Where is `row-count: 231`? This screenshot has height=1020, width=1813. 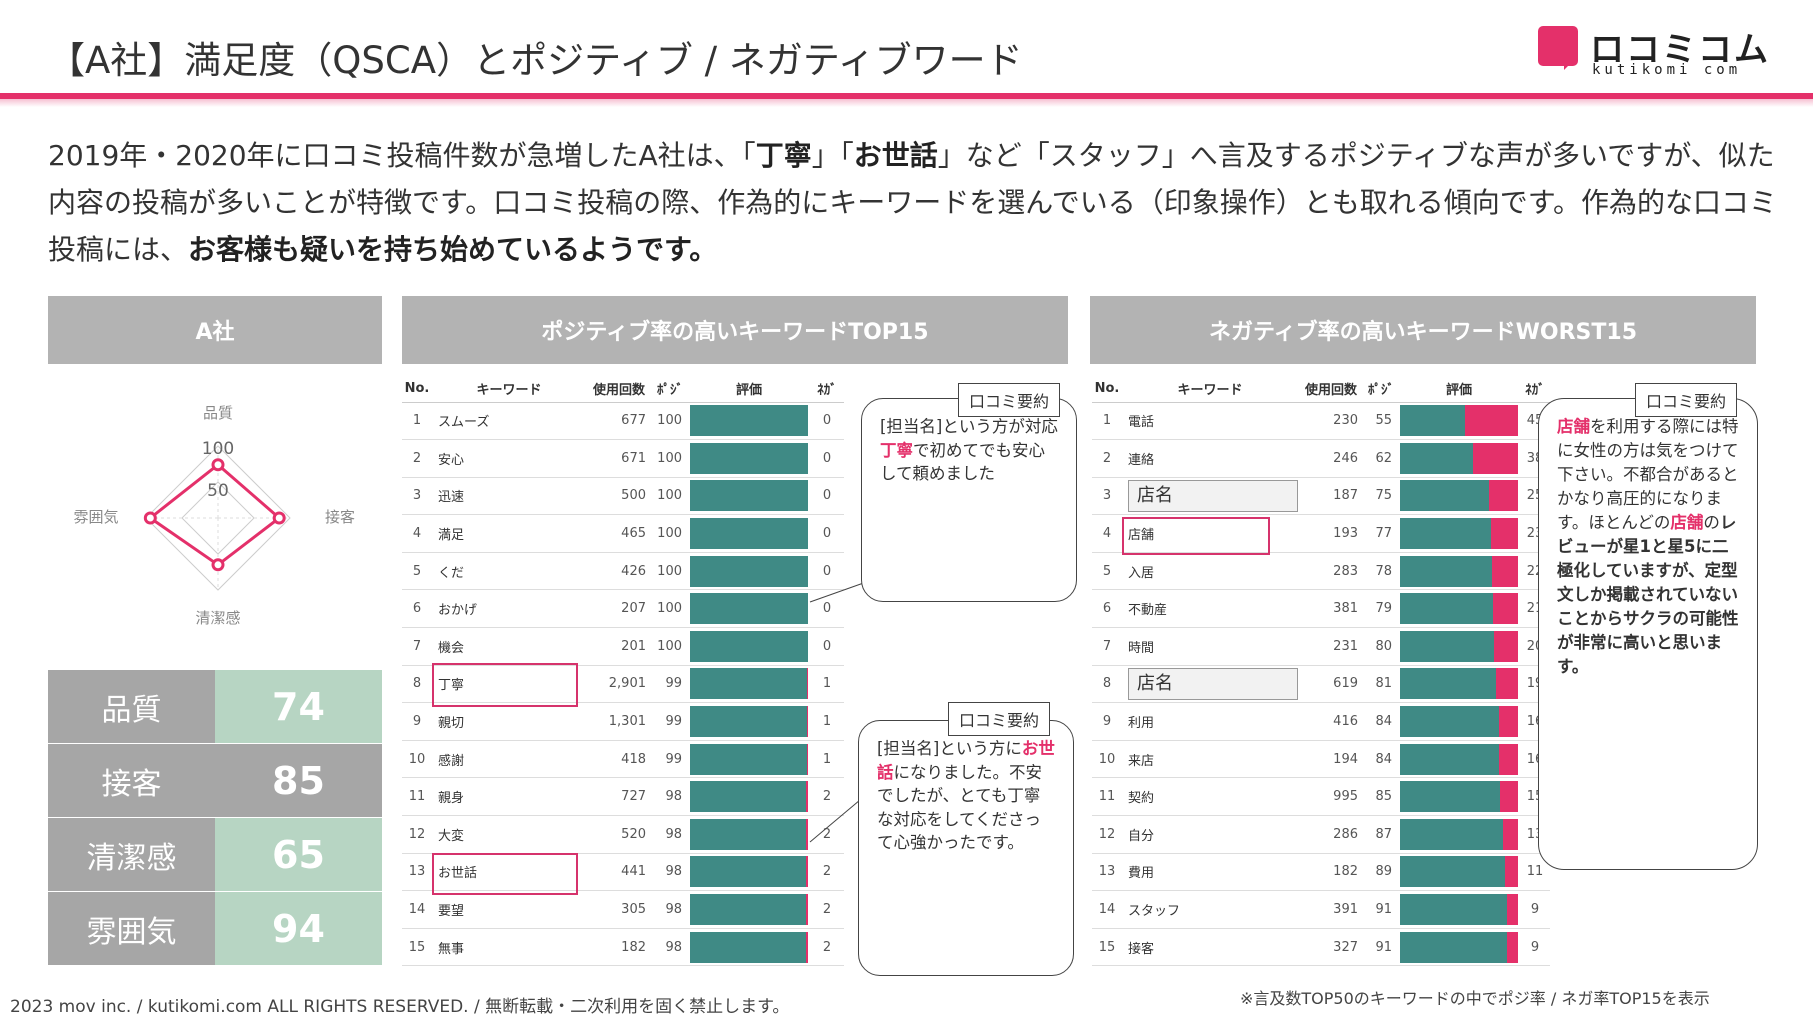 row-count: 231 is located at coordinates (1331, 646).